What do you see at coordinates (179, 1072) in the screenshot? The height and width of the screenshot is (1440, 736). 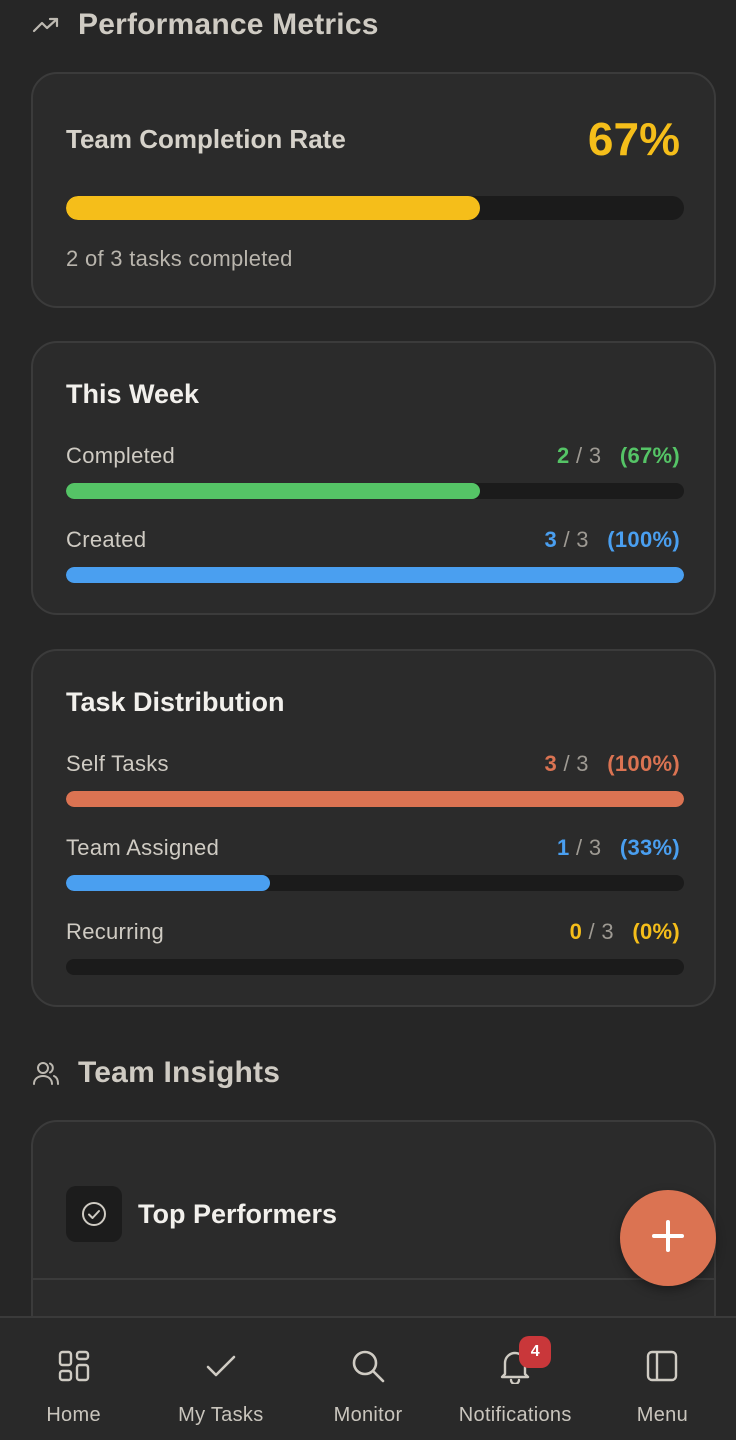 I see `insights-section-title: Team Insights` at bounding box center [179, 1072].